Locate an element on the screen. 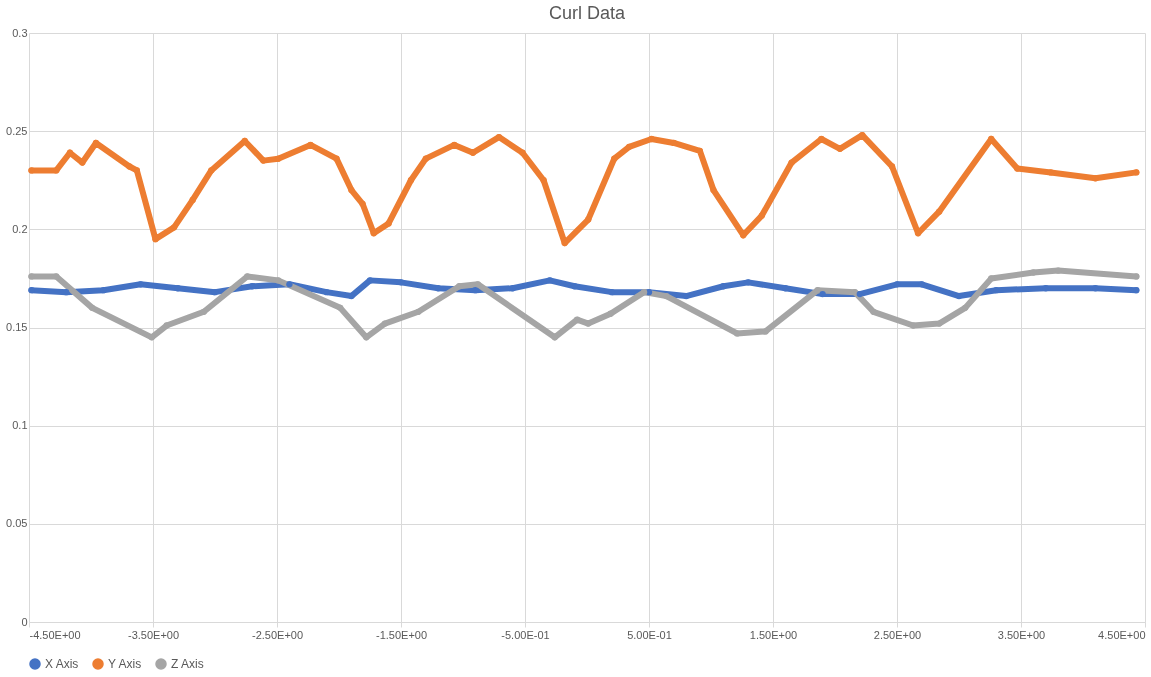 Image resolution: width=1151 pixels, height=677 pixels. y-tick-label: 0 is located at coordinates (24, 621).